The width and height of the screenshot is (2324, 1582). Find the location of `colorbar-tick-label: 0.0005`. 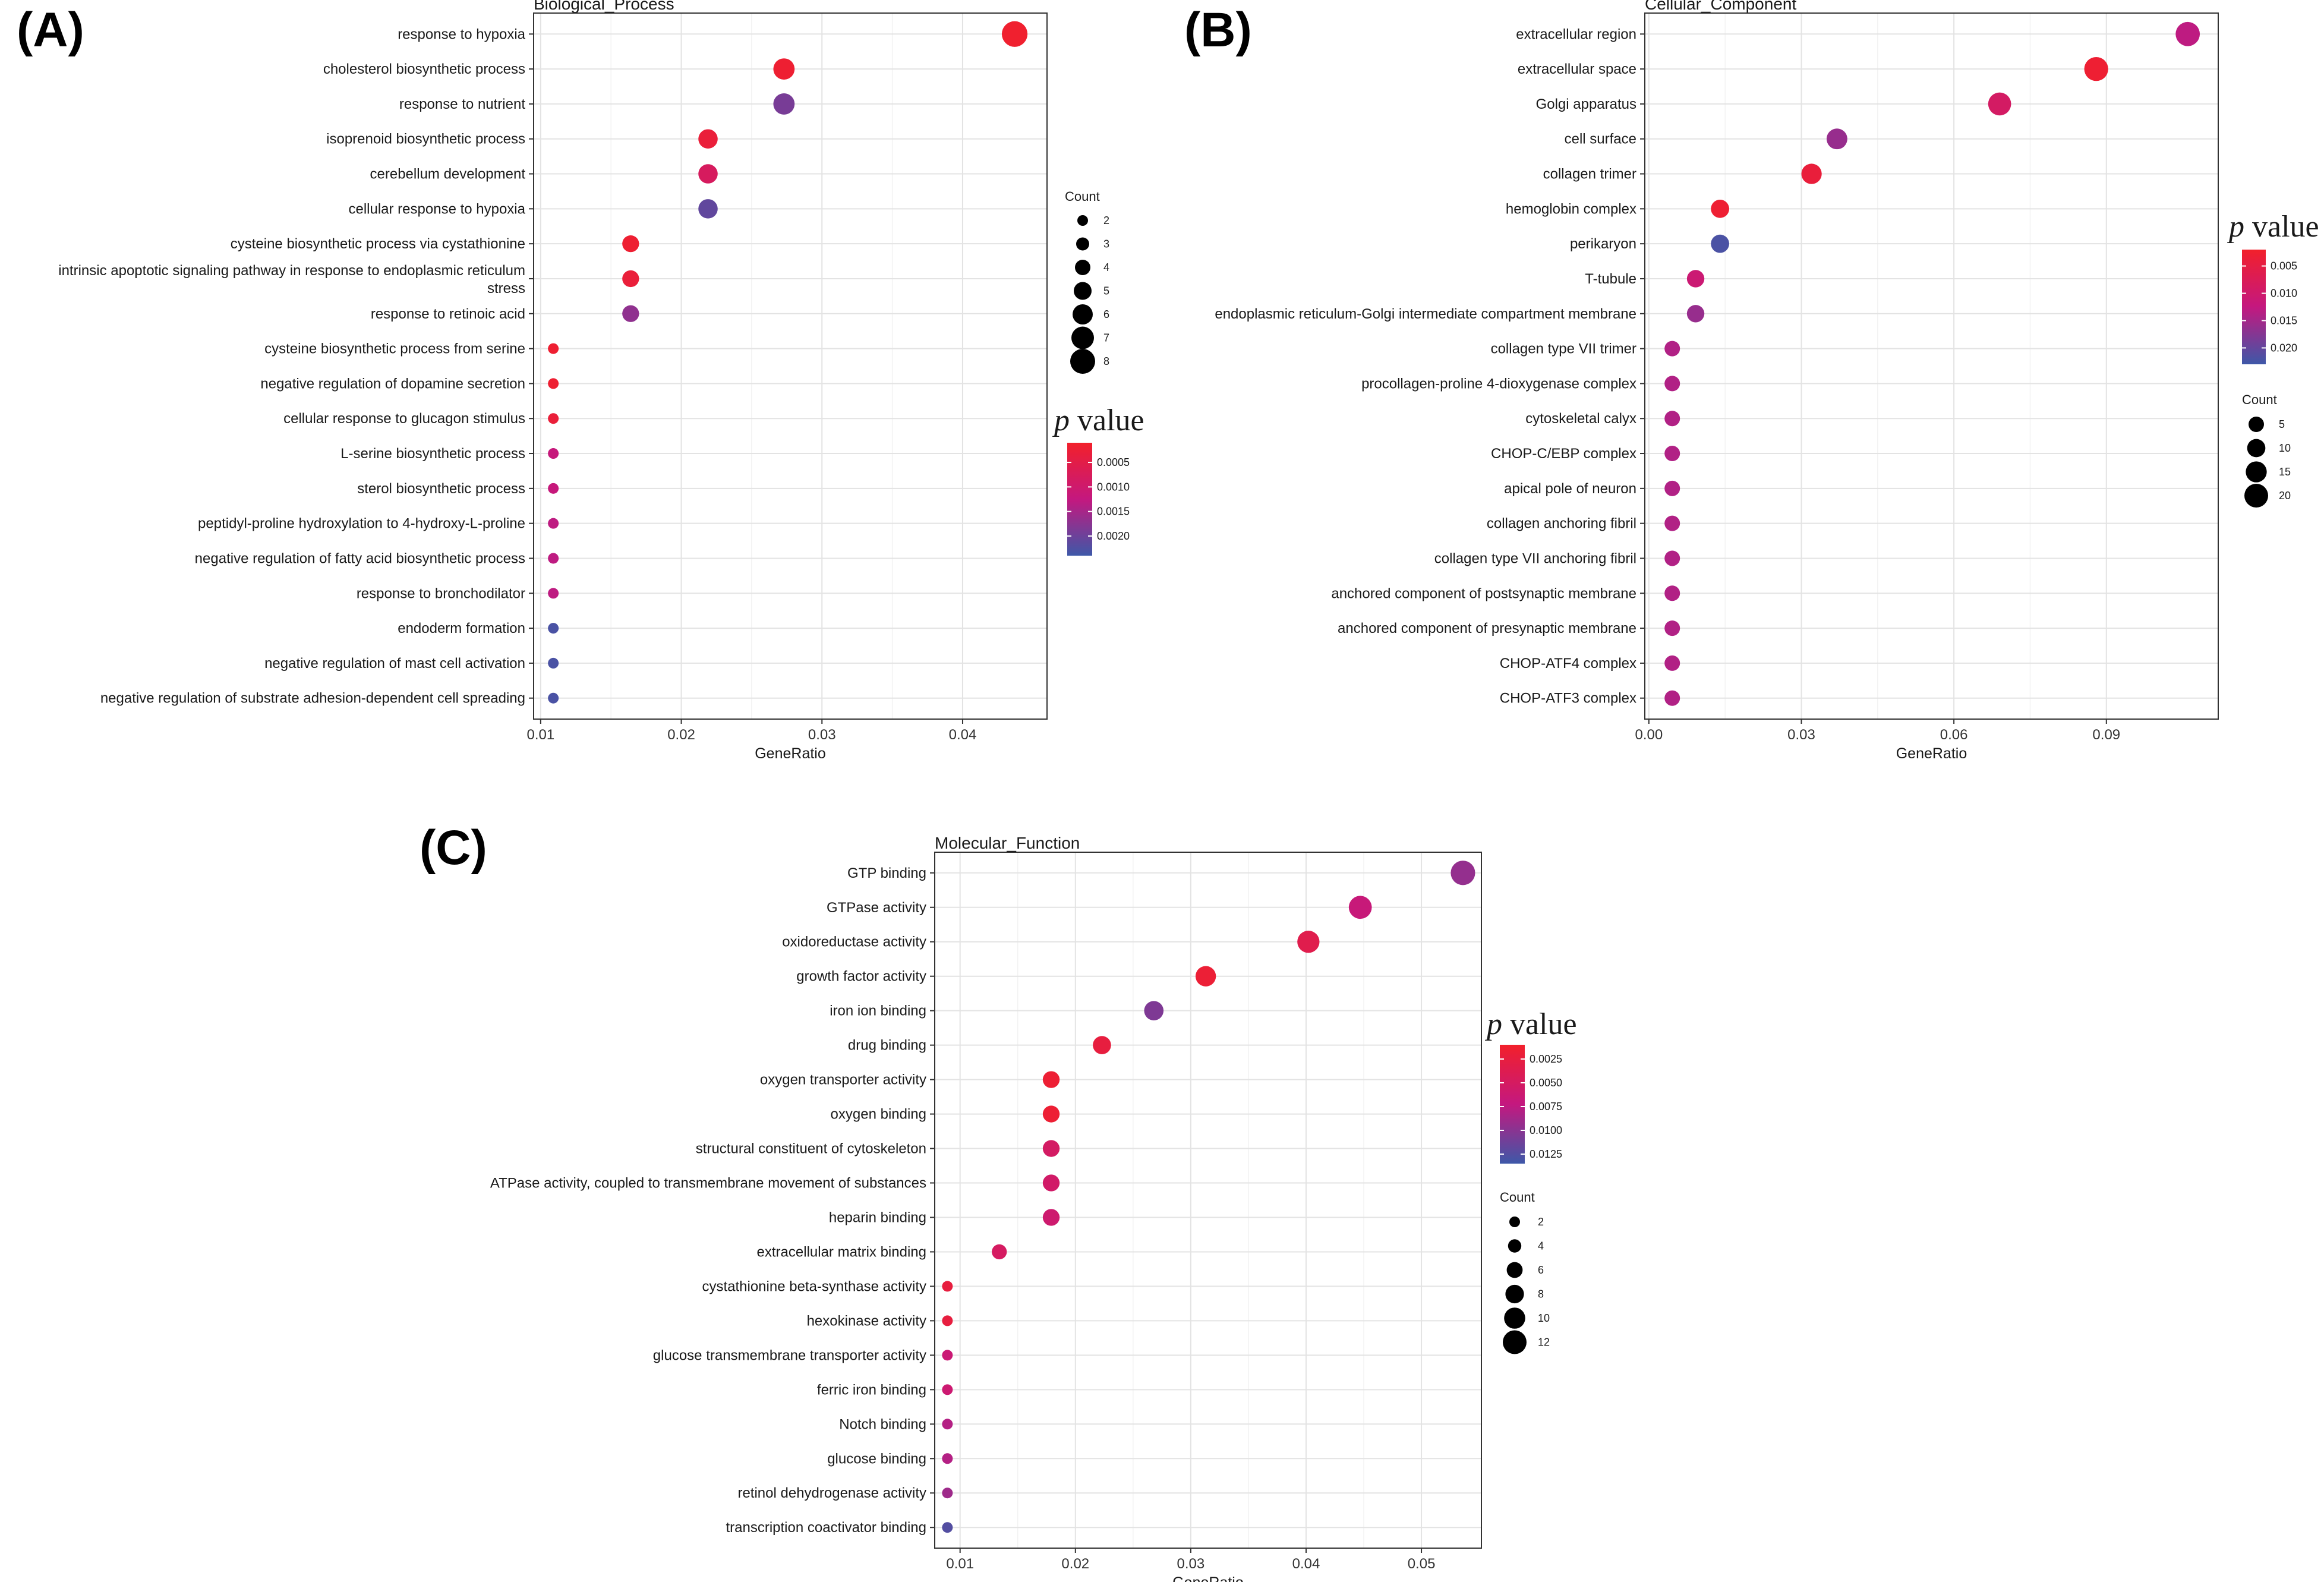

colorbar-tick-label: 0.0005 is located at coordinates (1113, 462).